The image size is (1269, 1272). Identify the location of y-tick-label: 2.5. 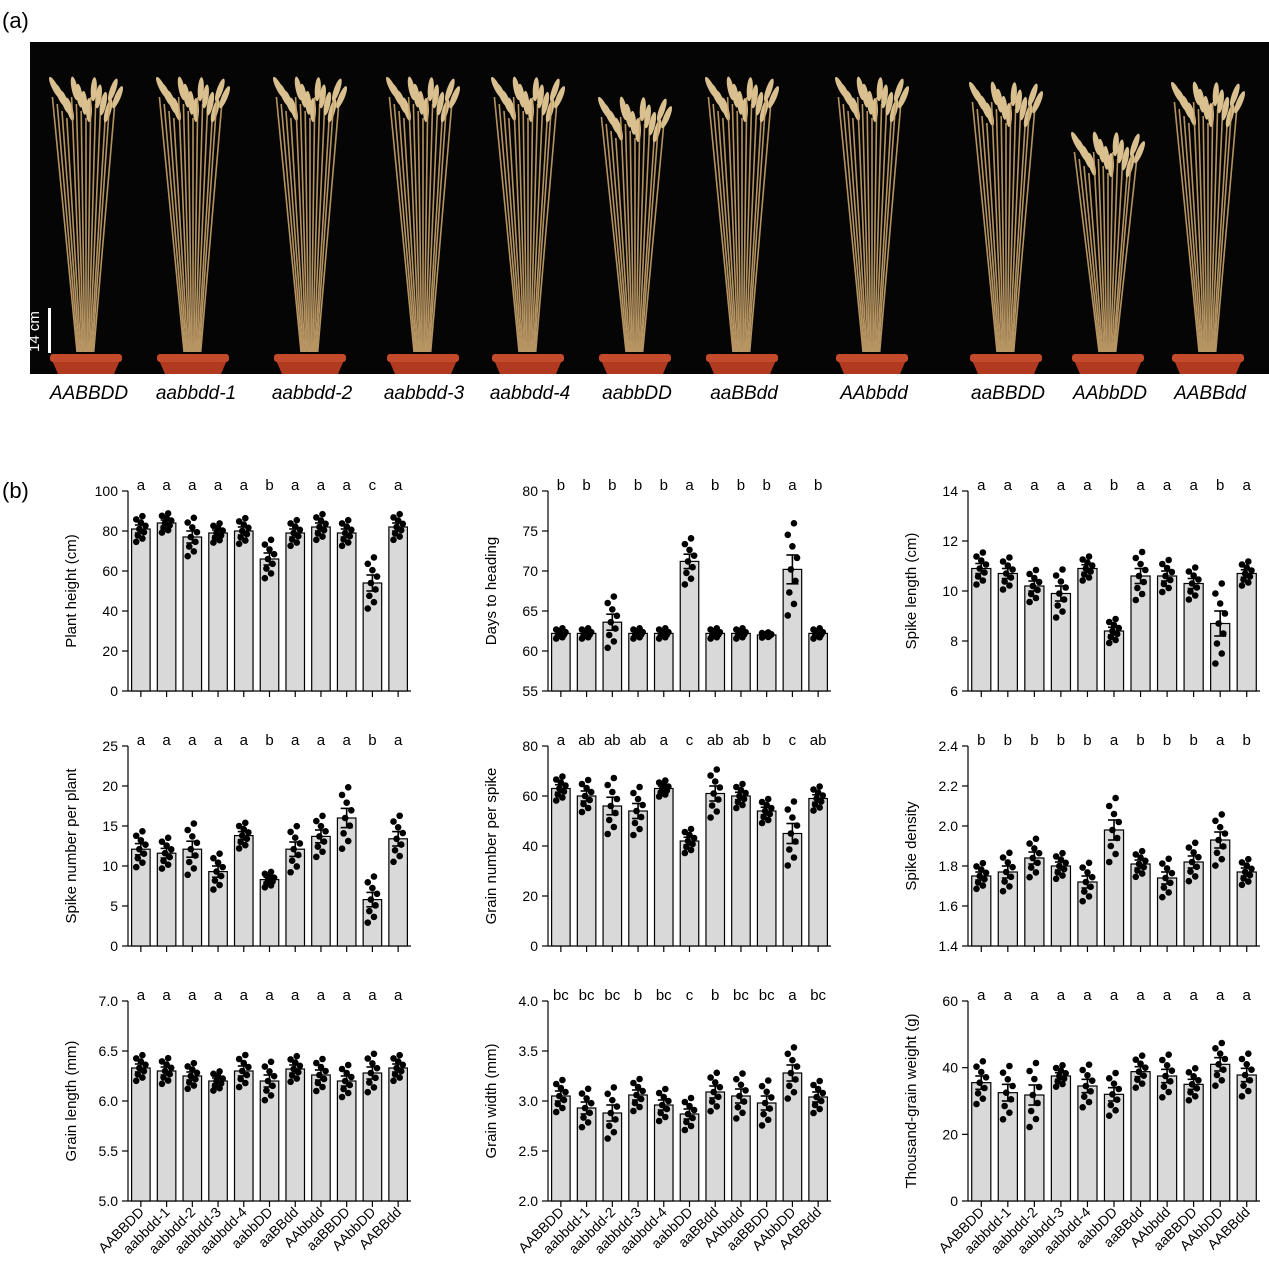
(529, 1151).